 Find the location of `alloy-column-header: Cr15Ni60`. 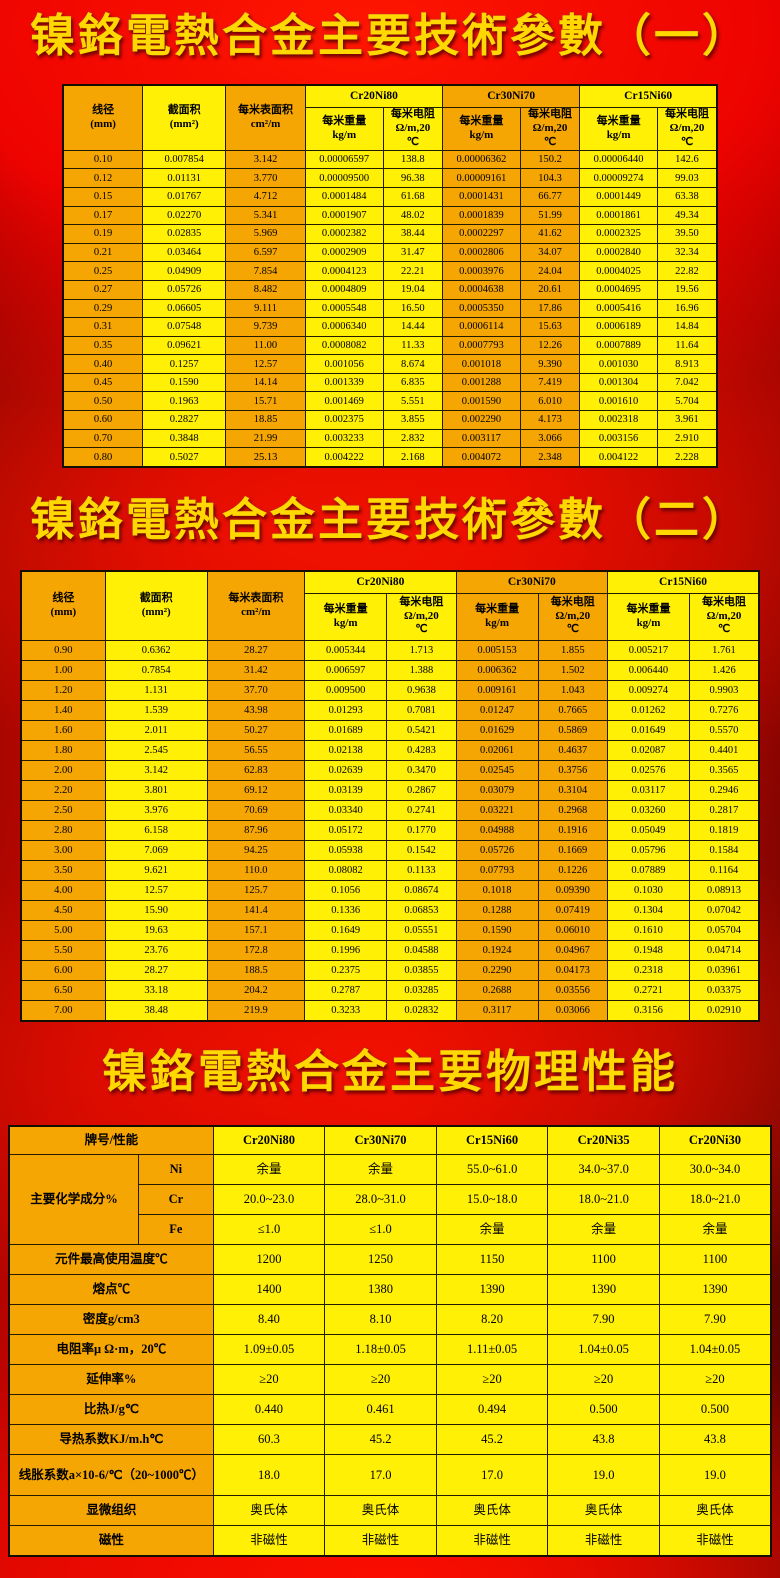

alloy-column-header: Cr15Ni60 is located at coordinates (492, 1140).